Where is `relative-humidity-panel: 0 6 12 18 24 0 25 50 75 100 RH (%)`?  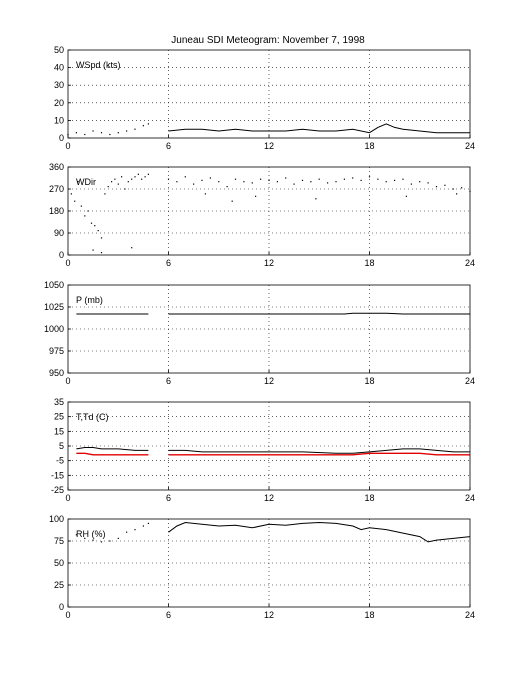 relative-humidity-panel: 0 6 12 18 24 0 25 50 75 100 RH (%) is located at coordinates (262, 567).